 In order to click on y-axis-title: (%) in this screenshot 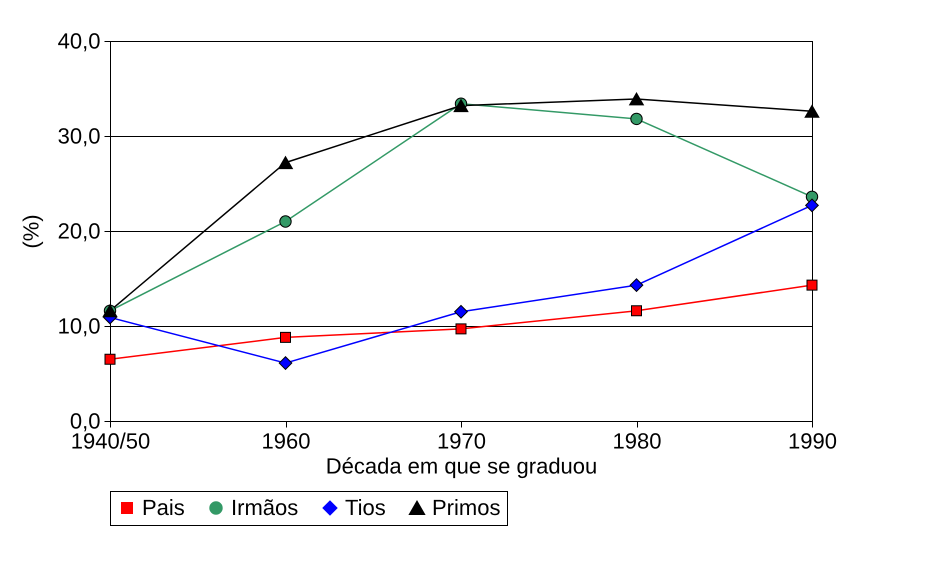, I will do `click(31, 231)`.